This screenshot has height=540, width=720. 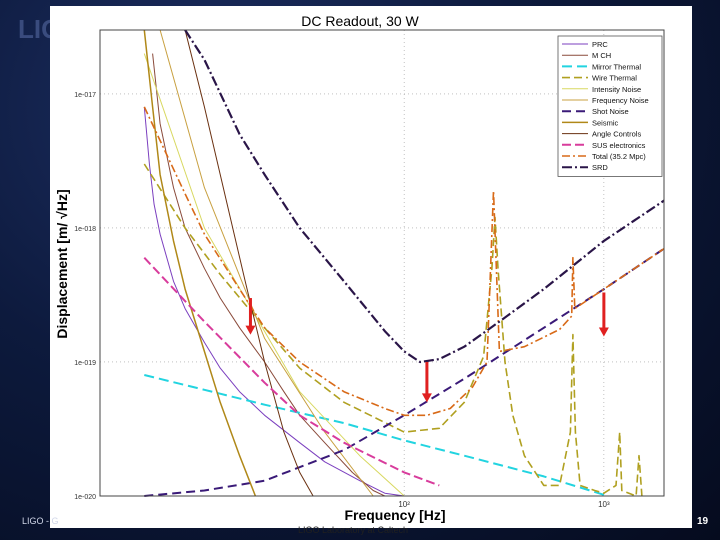 What do you see at coordinates (85, 497) in the screenshot?
I see `y-tick-label-3: 1e-020` at bounding box center [85, 497].